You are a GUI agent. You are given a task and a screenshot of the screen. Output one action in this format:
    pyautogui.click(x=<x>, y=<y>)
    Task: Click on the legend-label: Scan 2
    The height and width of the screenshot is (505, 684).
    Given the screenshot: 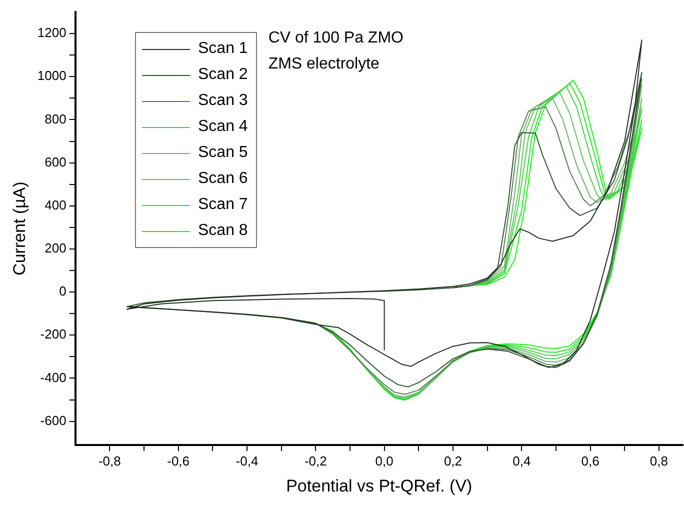 What is the action you would take?
    pyautogui.click(x=223, y=75)
    